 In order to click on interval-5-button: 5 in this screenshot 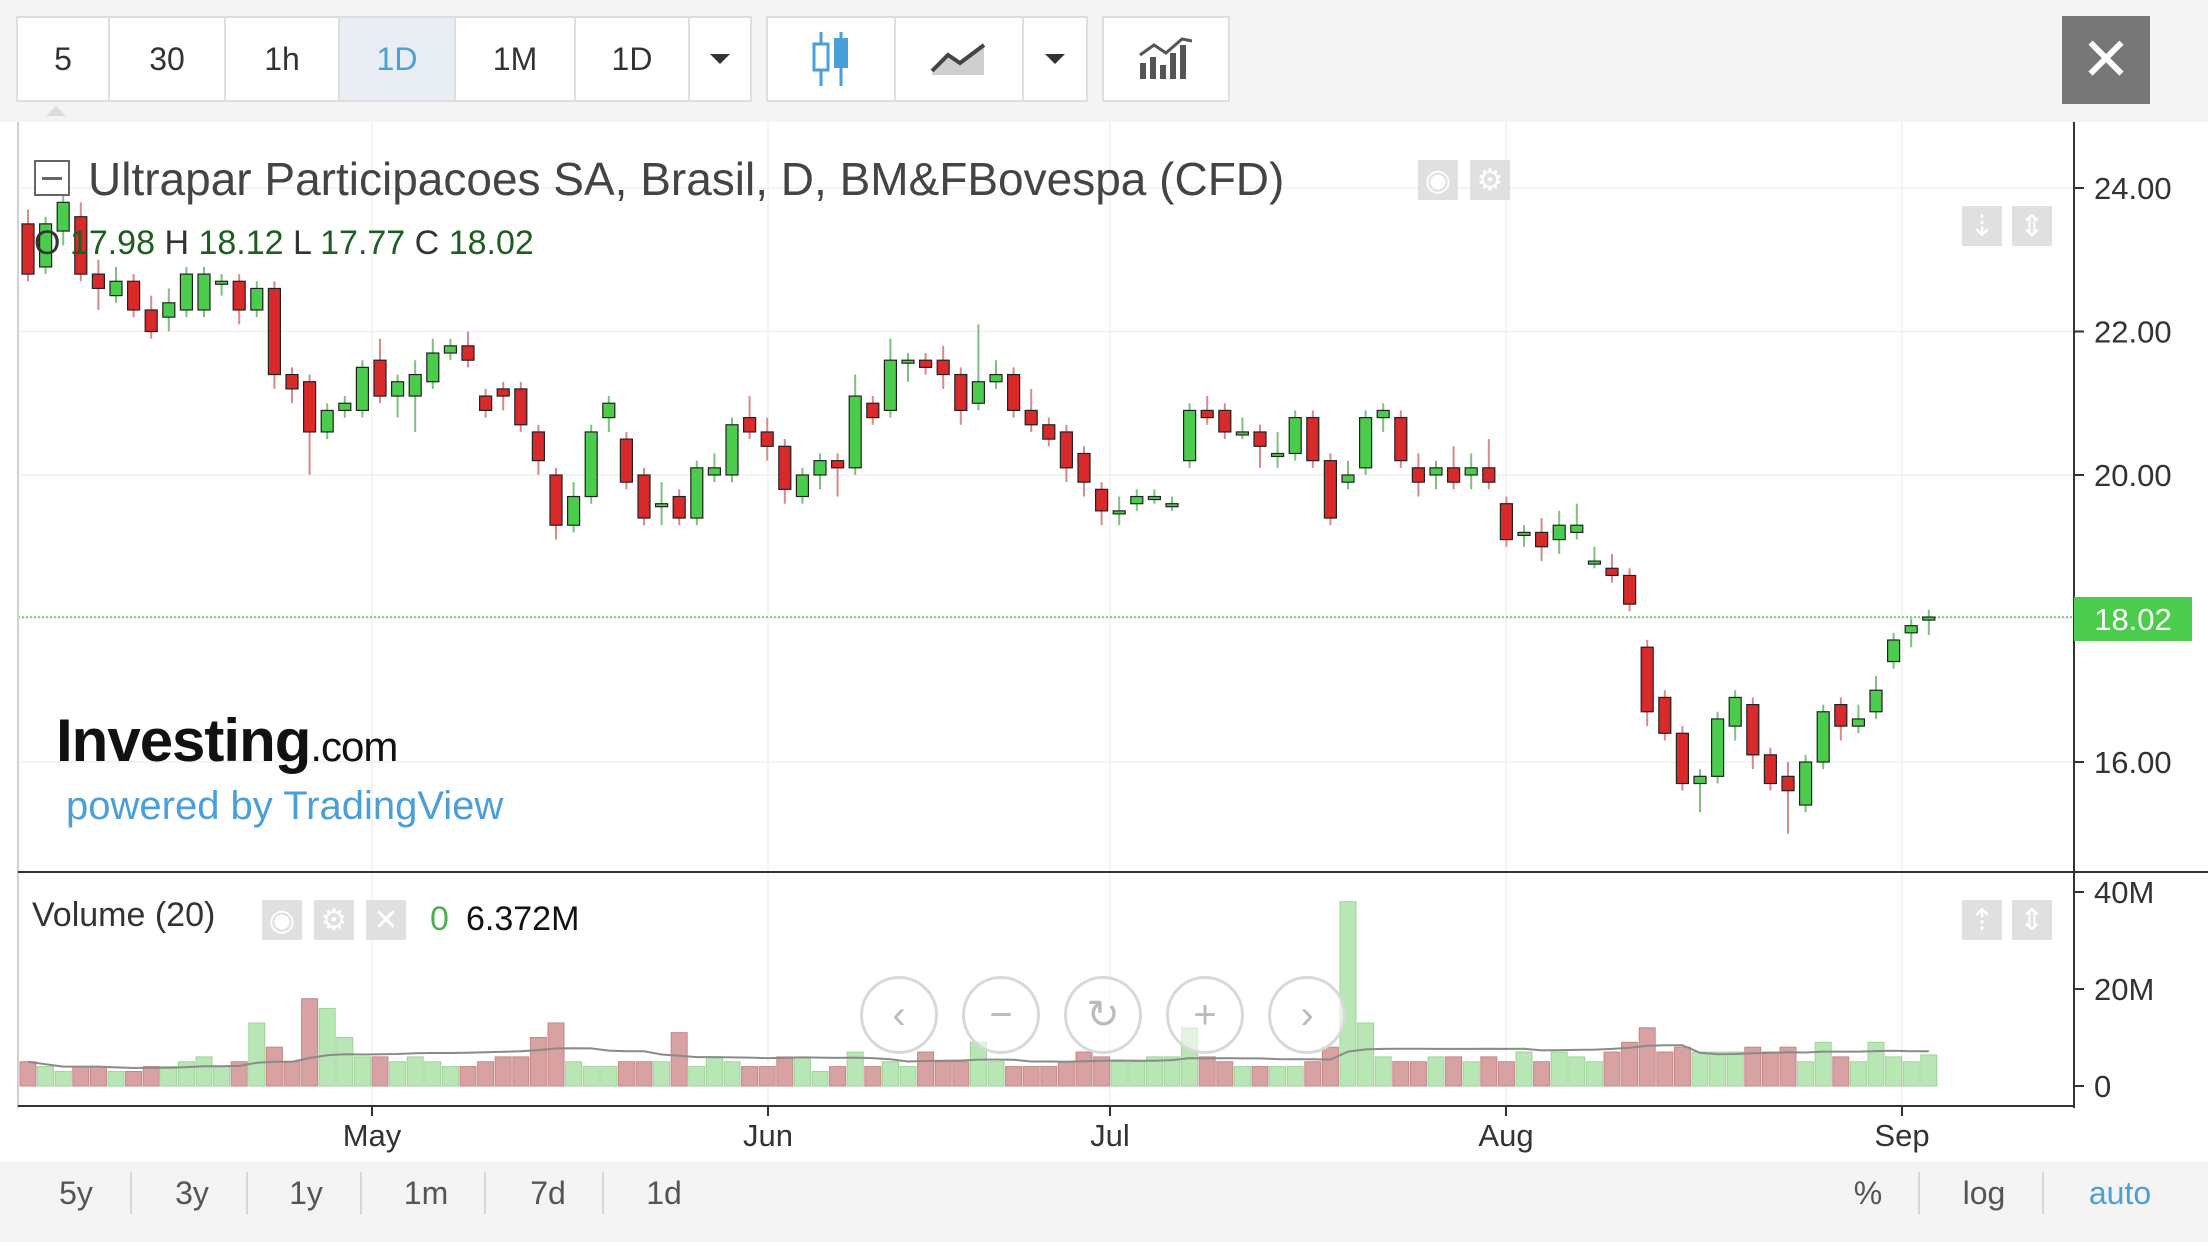, I will do `click(63, 59)`.